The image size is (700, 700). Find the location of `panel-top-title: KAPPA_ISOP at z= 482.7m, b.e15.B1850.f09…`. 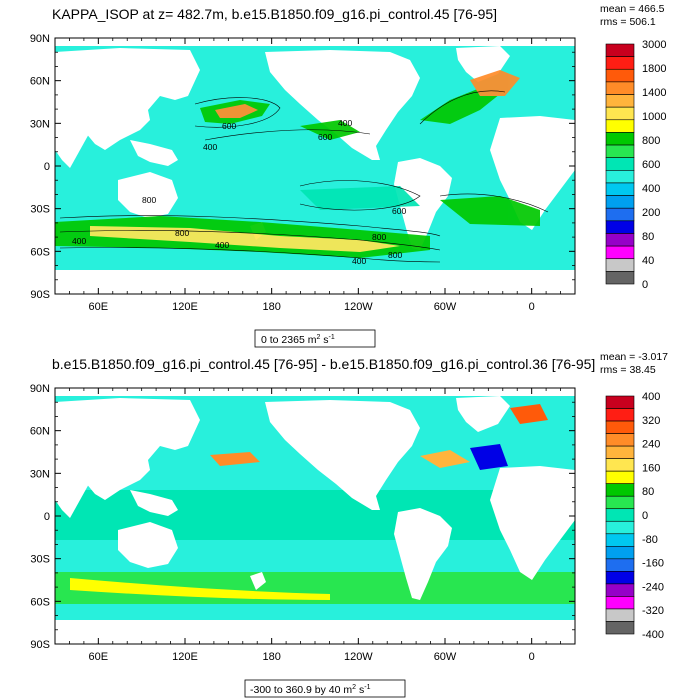

panel-top-title: KAPPA_ISOP at z= 482.7m, b.e15.B1850.f09… is located at coordinates (274, 14).